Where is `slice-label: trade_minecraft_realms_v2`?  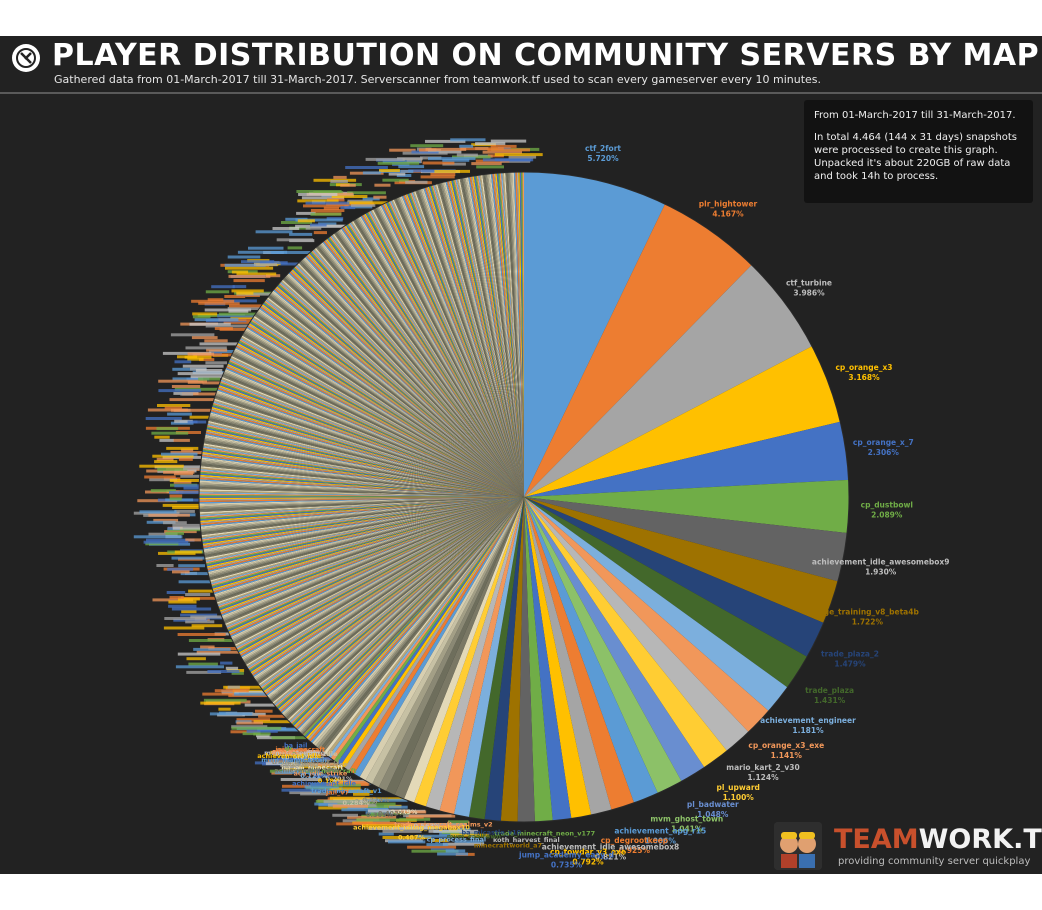 slice-label: trade_minecraft_realms_v2 is located at coordinates (443, 824).